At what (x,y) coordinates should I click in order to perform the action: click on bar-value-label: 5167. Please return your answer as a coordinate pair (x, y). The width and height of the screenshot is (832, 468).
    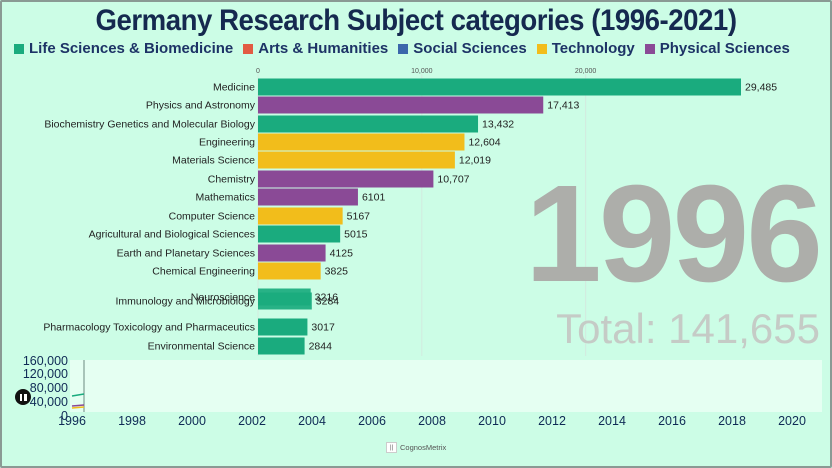
    Looking at the image, I should click on (359, 217).